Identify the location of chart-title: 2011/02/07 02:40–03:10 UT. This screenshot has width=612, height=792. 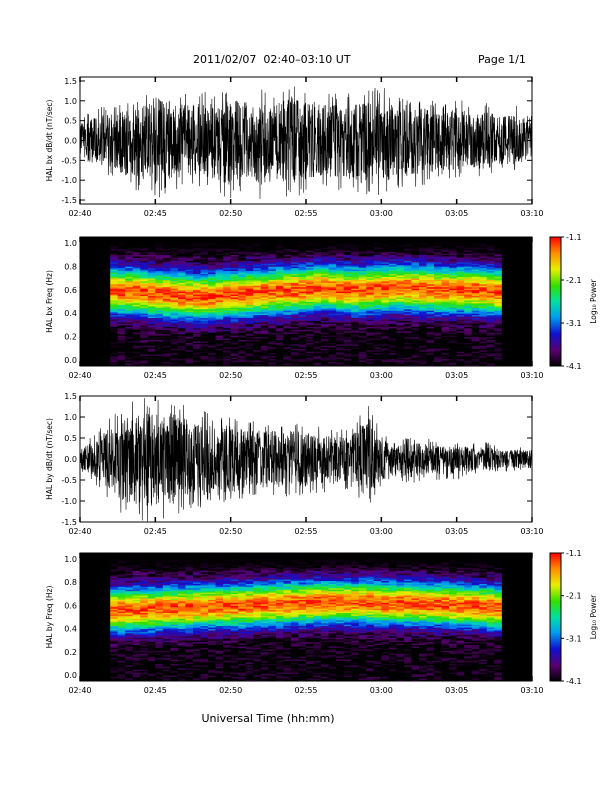
(272, 59).